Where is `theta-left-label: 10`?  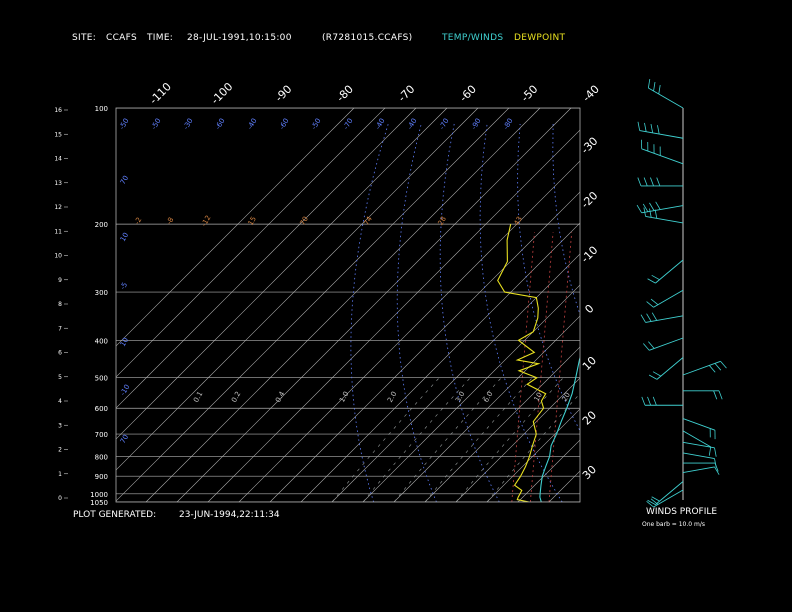
theta-left-label: 10 is located at coordinates (124, 342).